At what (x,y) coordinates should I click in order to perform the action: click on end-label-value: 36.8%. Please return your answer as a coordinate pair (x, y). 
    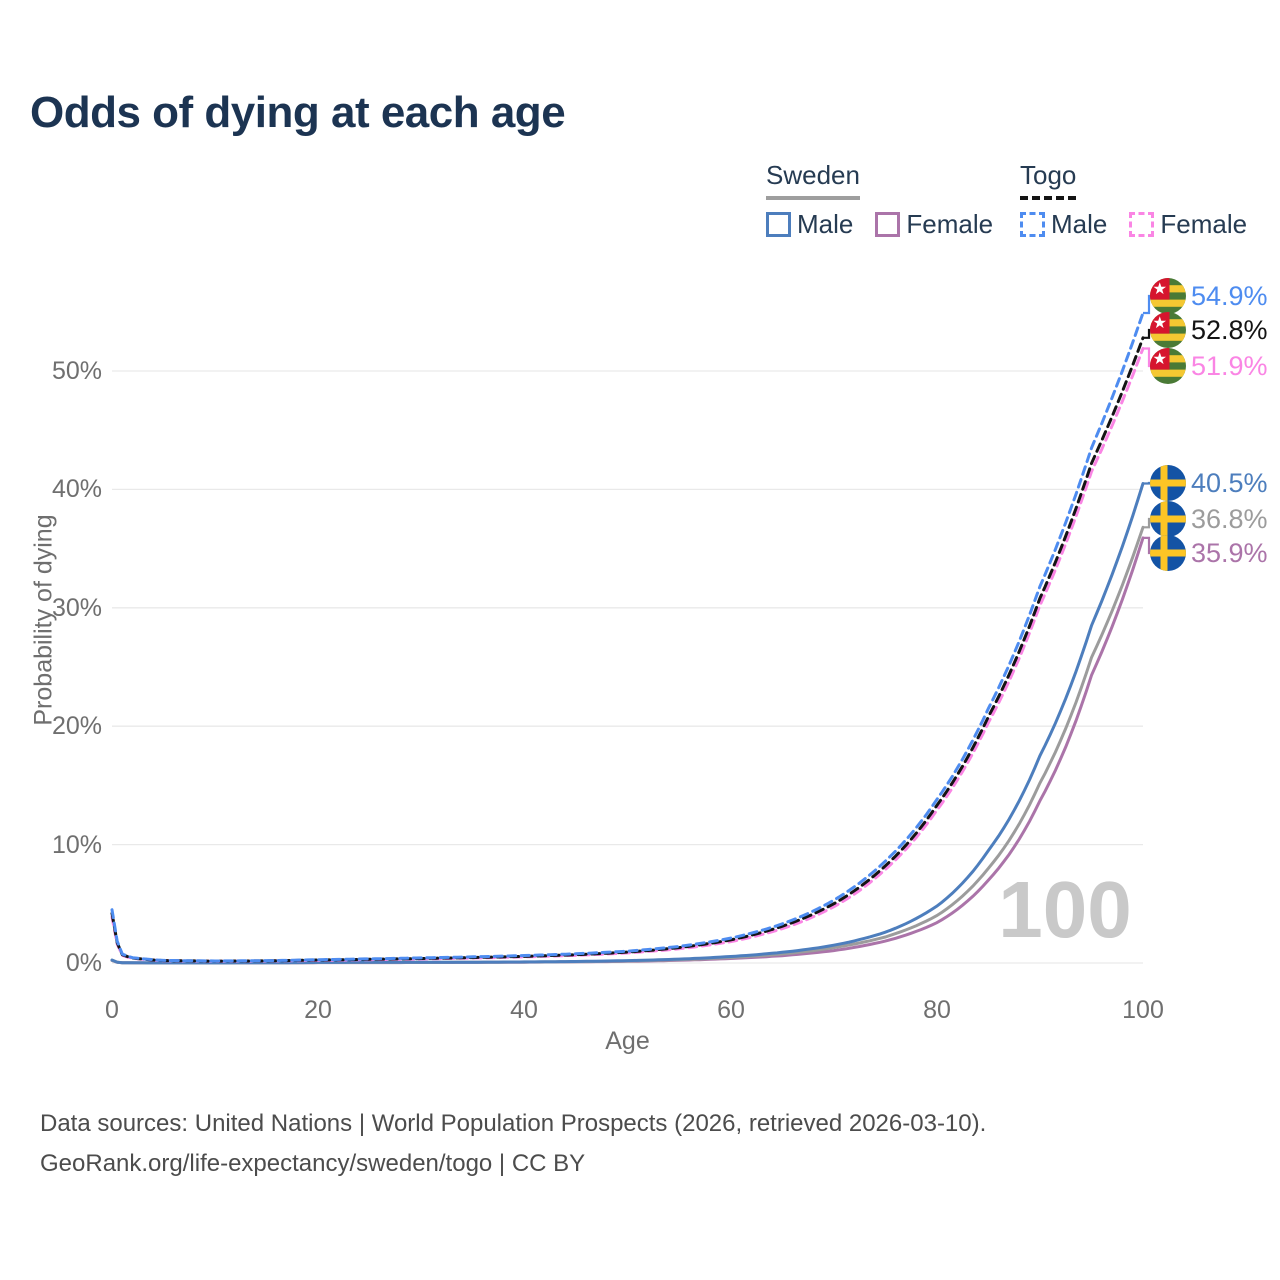
    Looking at the image, I should click on (1229, 518).